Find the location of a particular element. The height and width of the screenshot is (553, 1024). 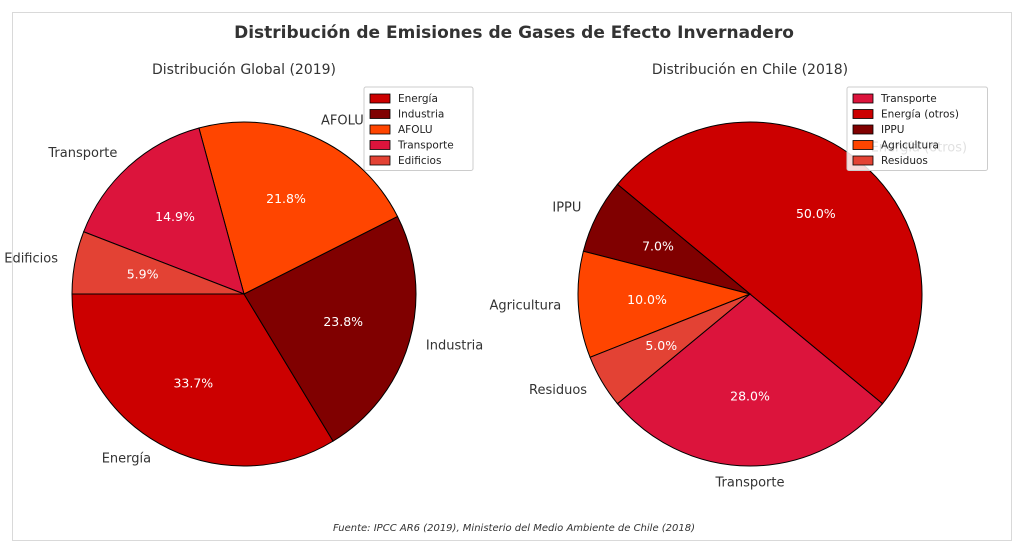

legend-global: Energía Industria AFOLU Transporte Edificios is located at coordinates (418, 128).